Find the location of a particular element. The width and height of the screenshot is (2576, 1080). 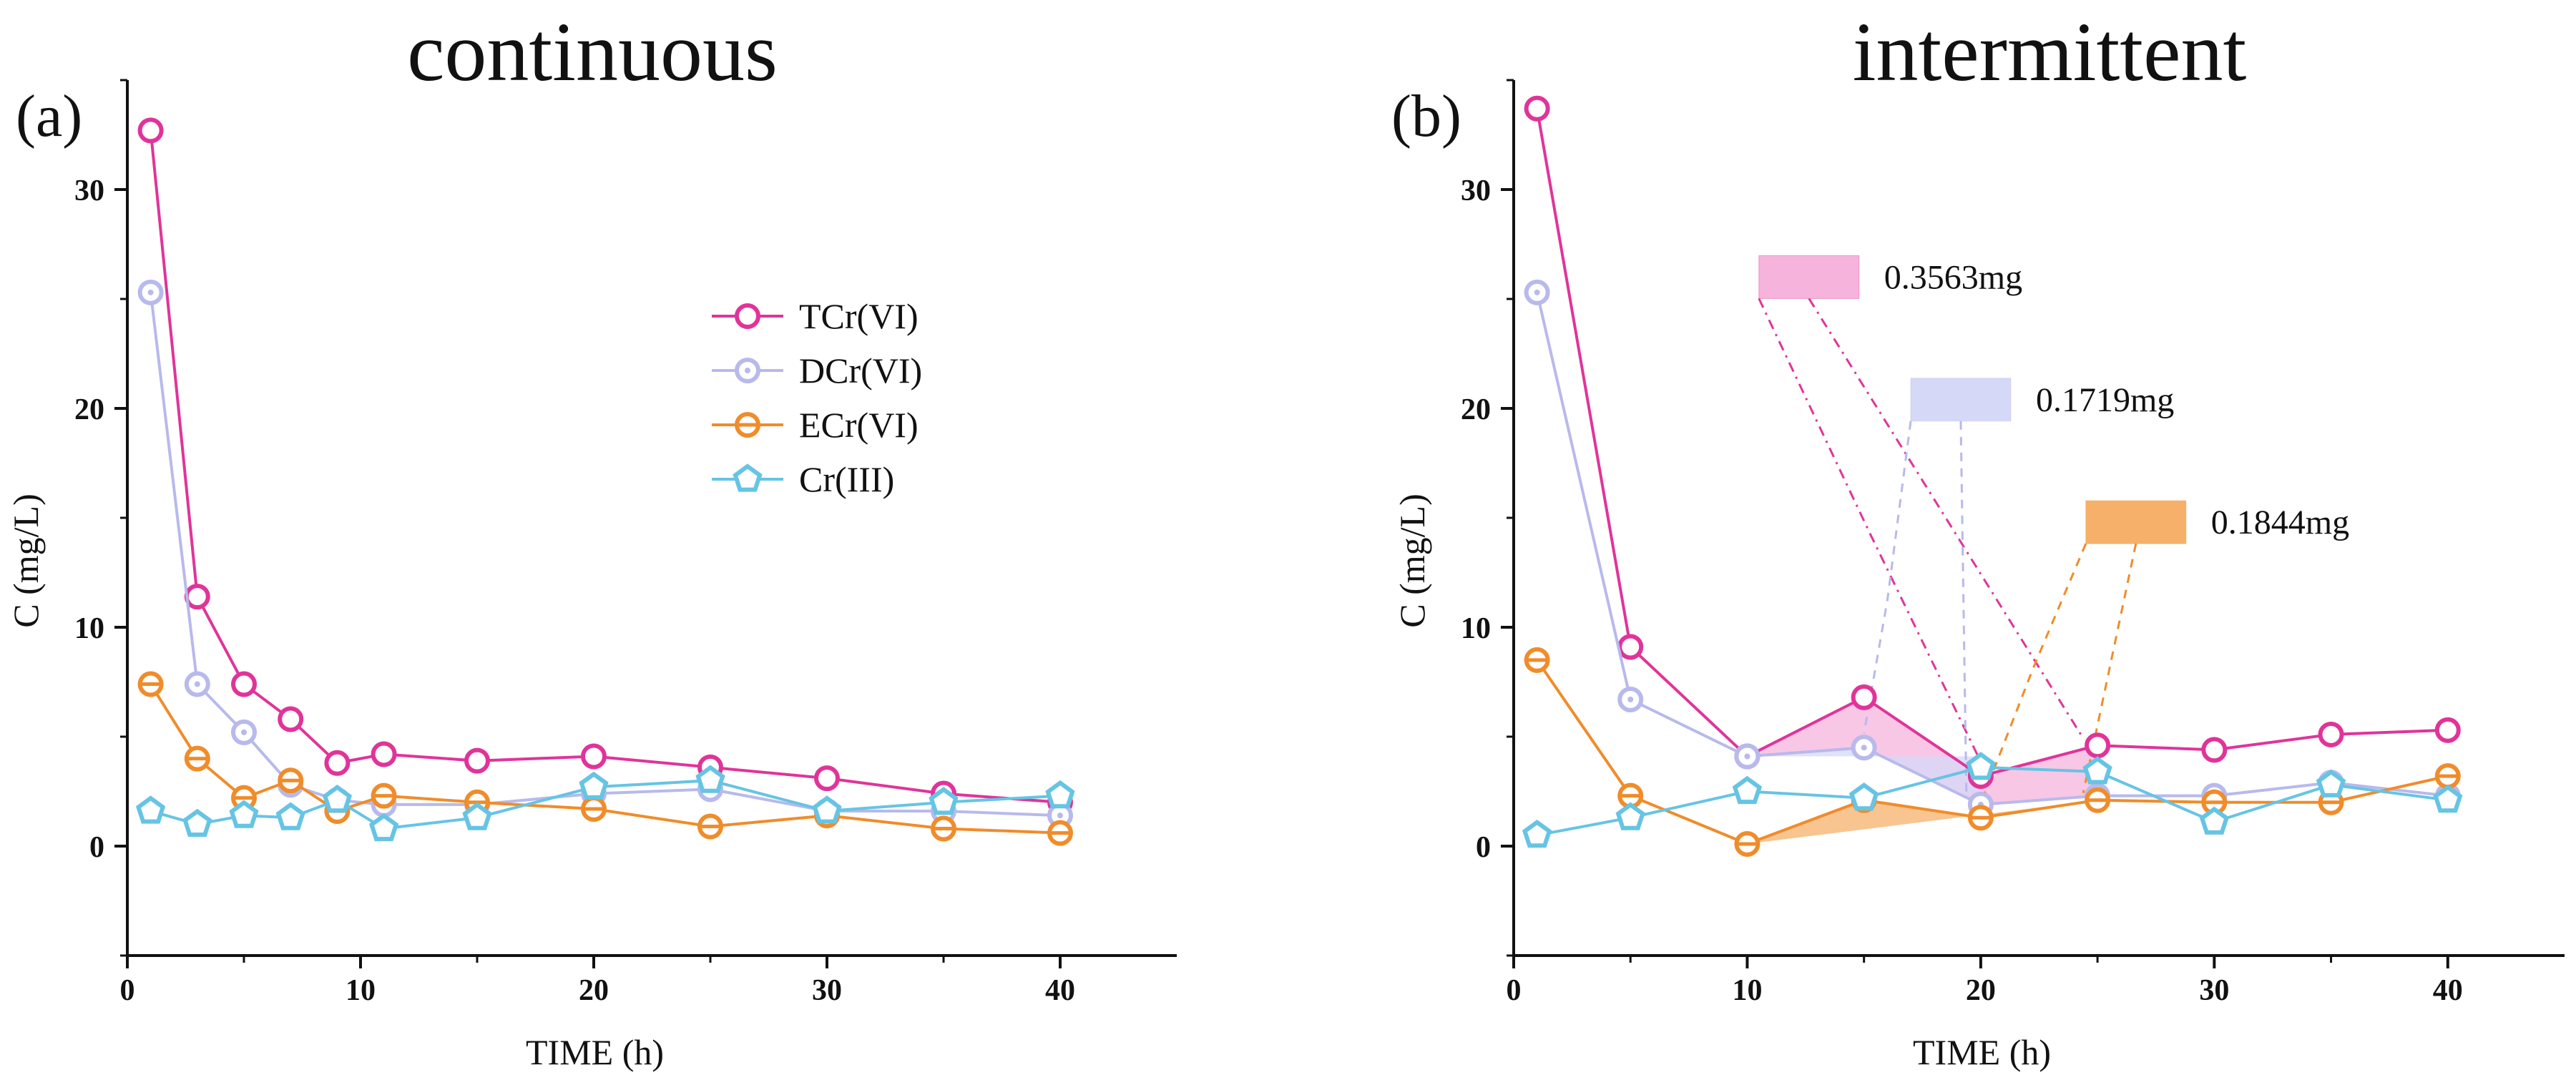

annotation-label: 0.1719mg is located at coordinates (2105, 400).